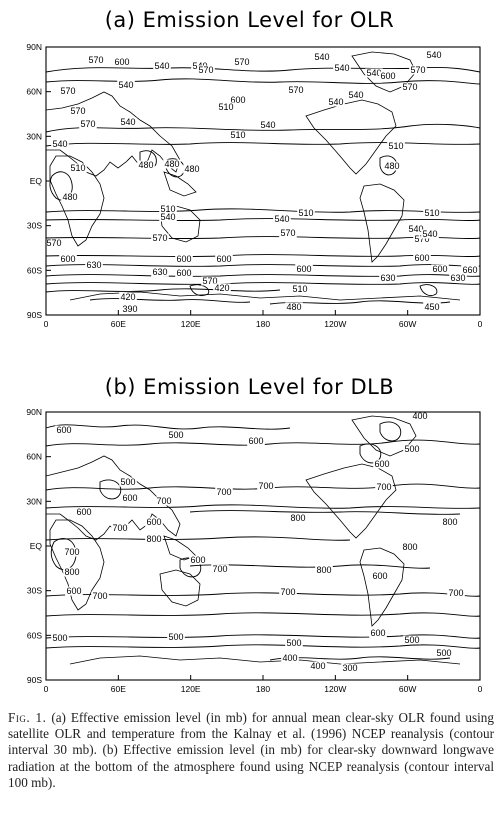  What do you see at coordinates (34, 47) in the screenshot?
I see `lat-tick-label: 90N` at bounding box center [34, 47].